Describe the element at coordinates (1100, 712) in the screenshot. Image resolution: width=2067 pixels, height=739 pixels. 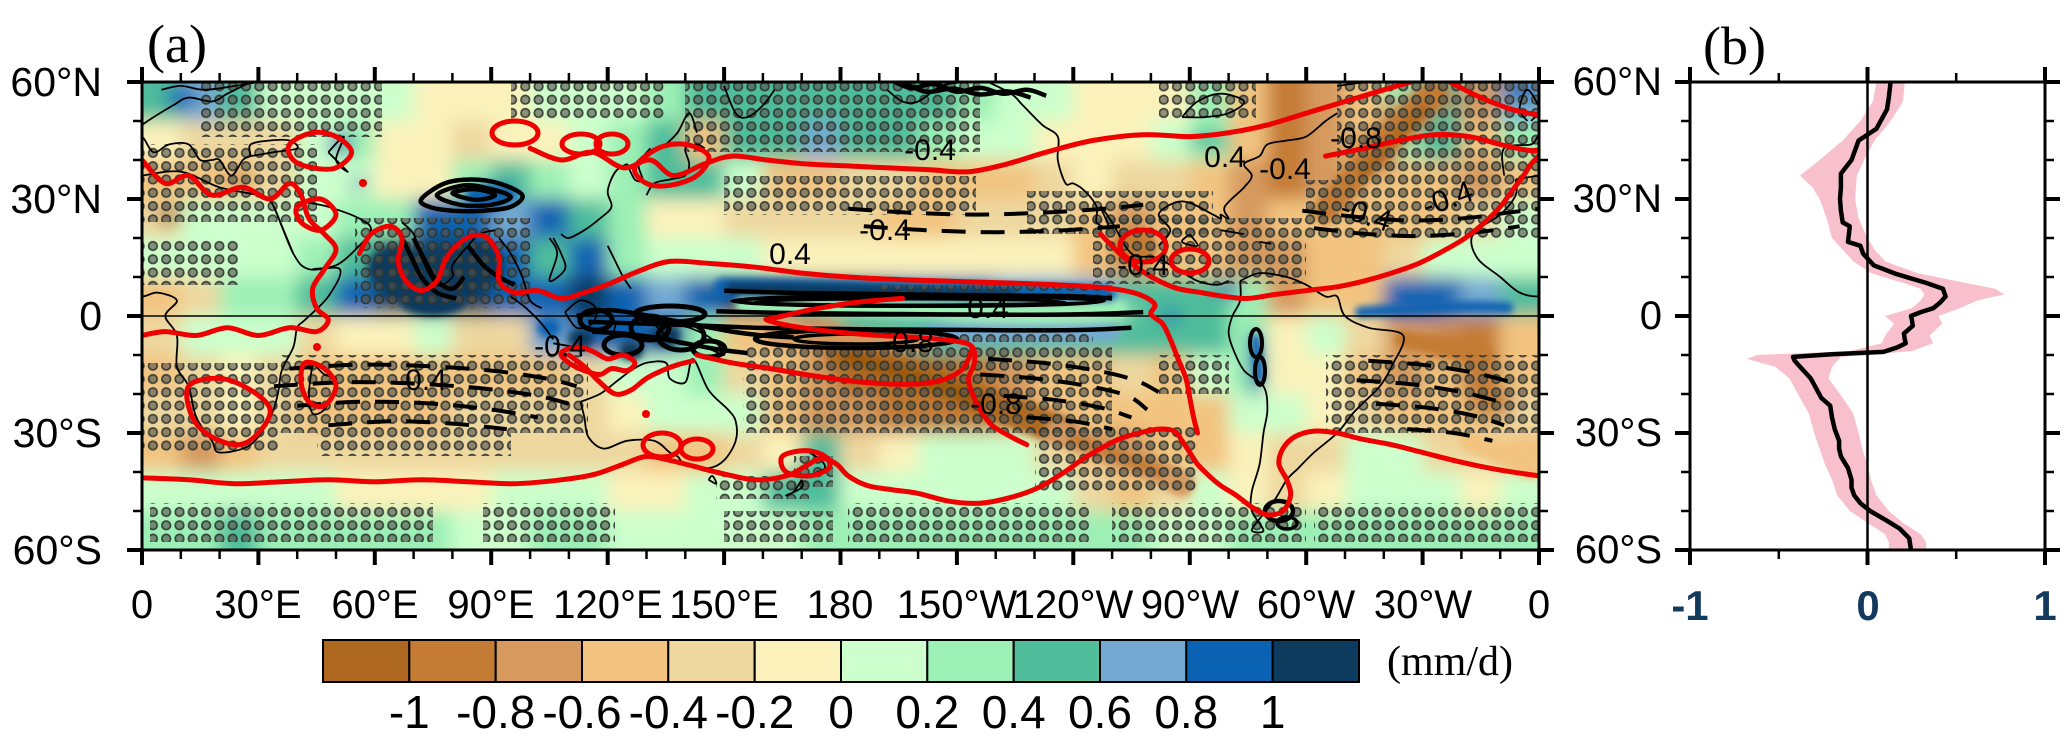
I see `svg-text: 0.6` at that location.